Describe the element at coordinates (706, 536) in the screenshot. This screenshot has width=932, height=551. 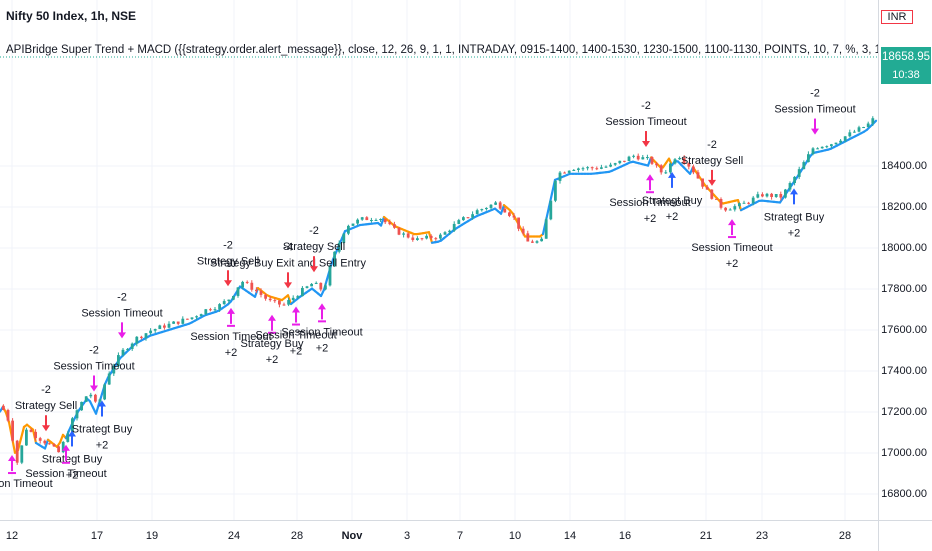
I see `time-tick-label: 21` at that location.